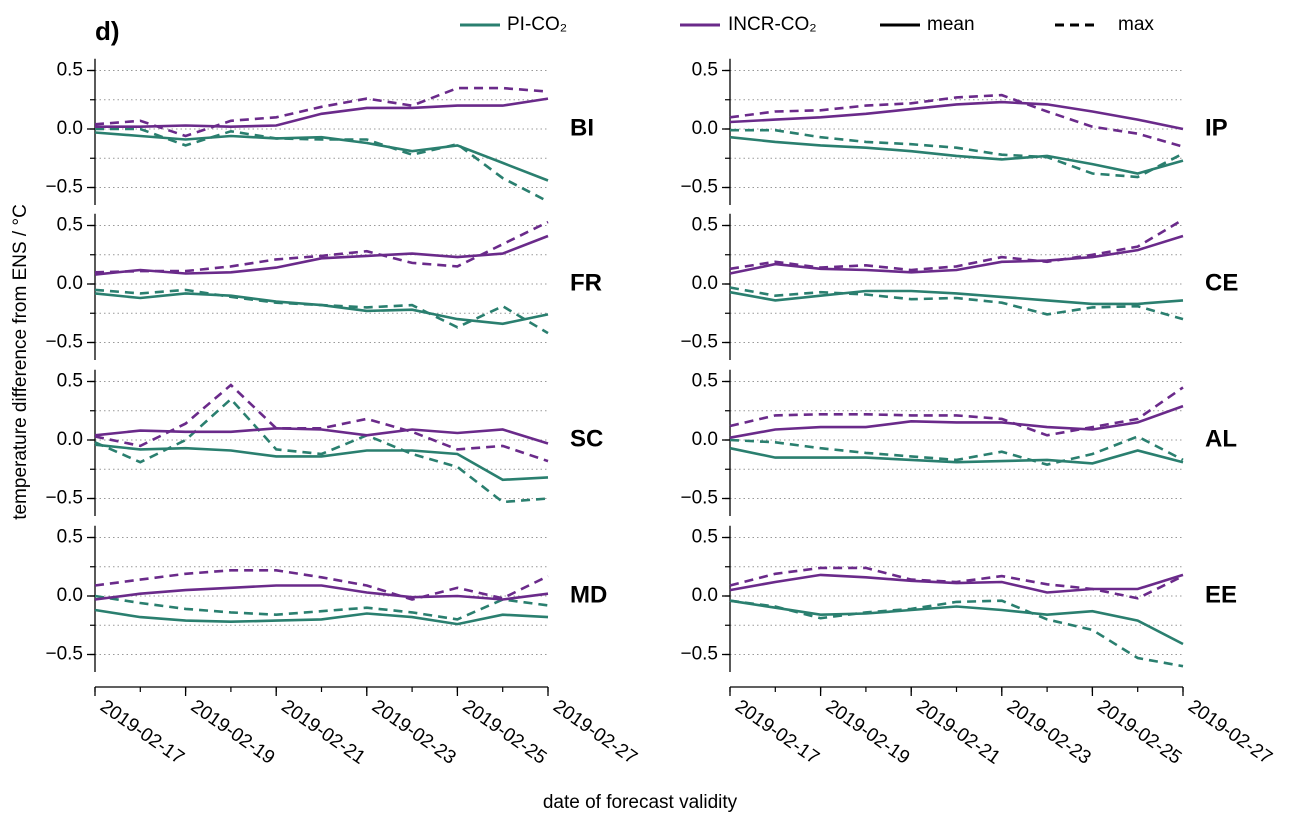 The image size is (1299, 814). I want to click on panel-label: IP, so click(1216, 127).